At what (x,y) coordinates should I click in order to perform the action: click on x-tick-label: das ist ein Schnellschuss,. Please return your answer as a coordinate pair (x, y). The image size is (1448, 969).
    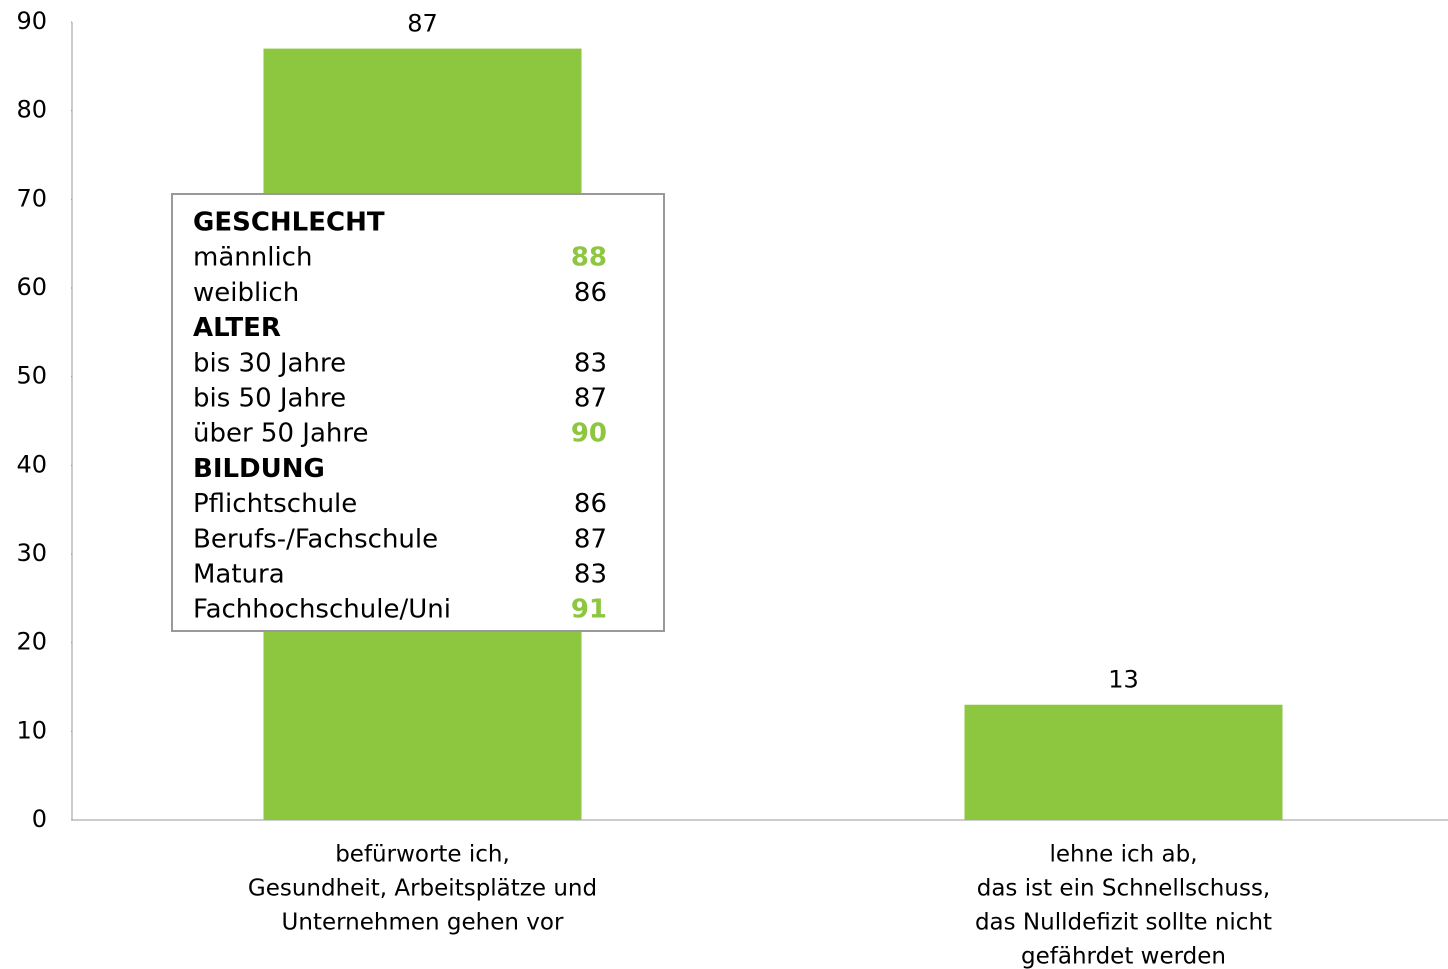
    Looking at the image, I should click on (1124, 889).